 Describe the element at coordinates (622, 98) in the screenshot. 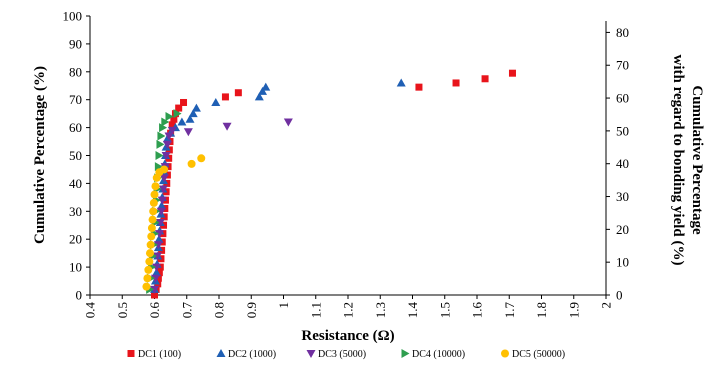

I see `right-y-tick-label: 60` at that location.